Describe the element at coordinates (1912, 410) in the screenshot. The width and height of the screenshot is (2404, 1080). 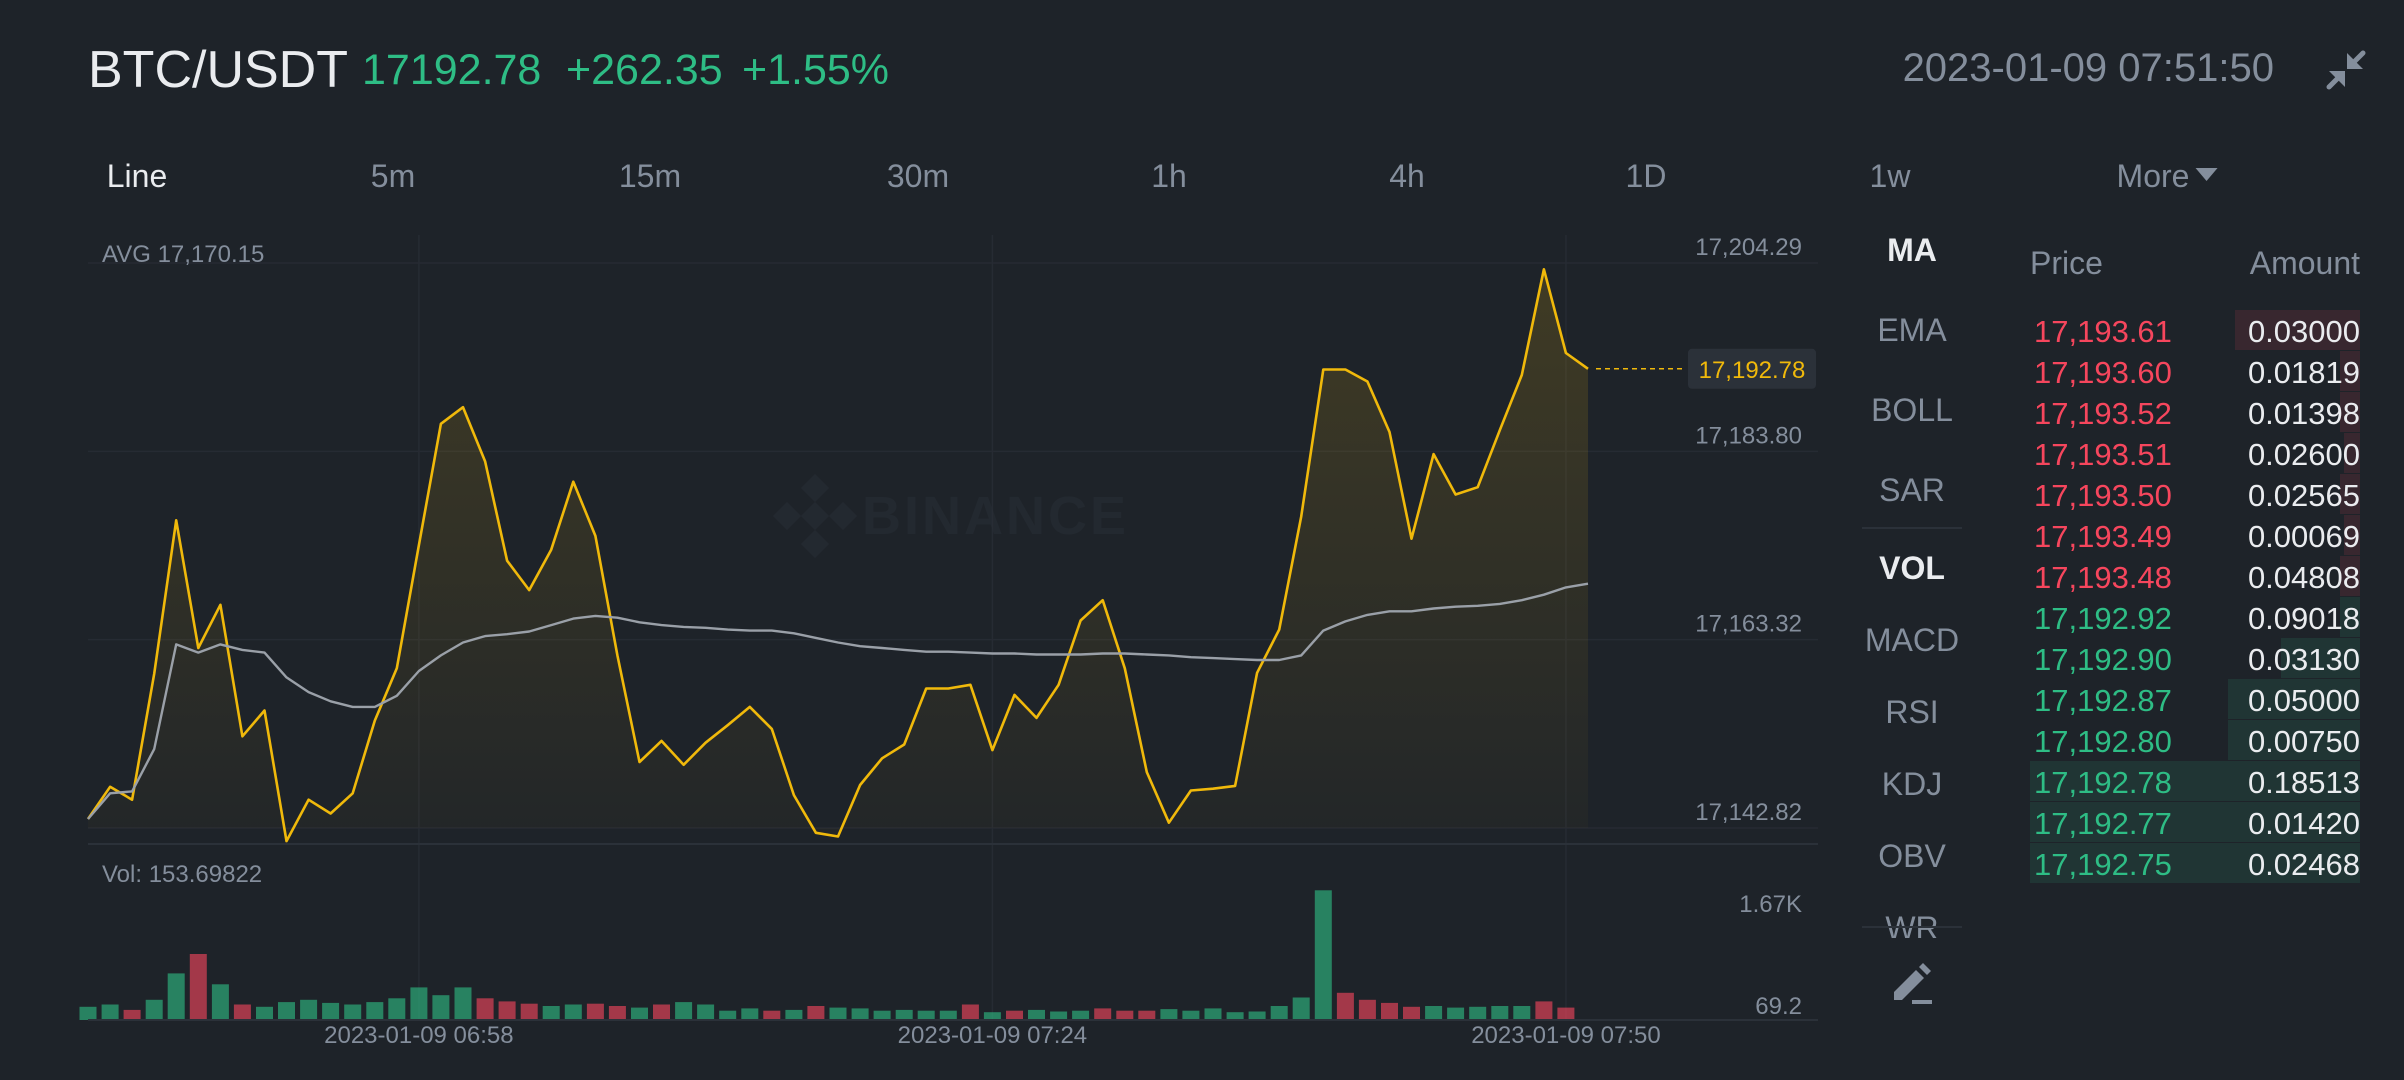
I see `indicator-boll: BOLL` at that location.